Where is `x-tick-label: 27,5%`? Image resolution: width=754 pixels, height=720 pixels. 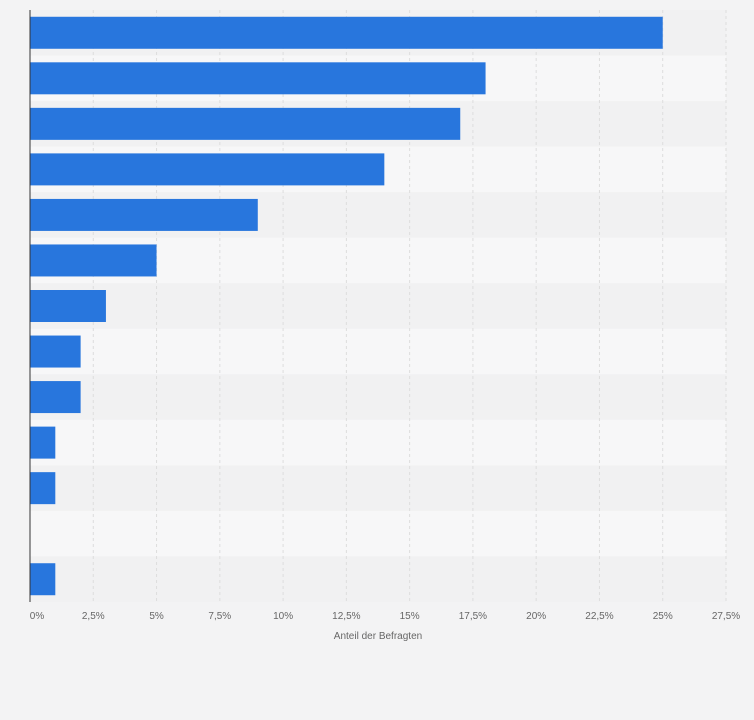
x-tick-label: 27,5% is located at coordinates (726, 616).